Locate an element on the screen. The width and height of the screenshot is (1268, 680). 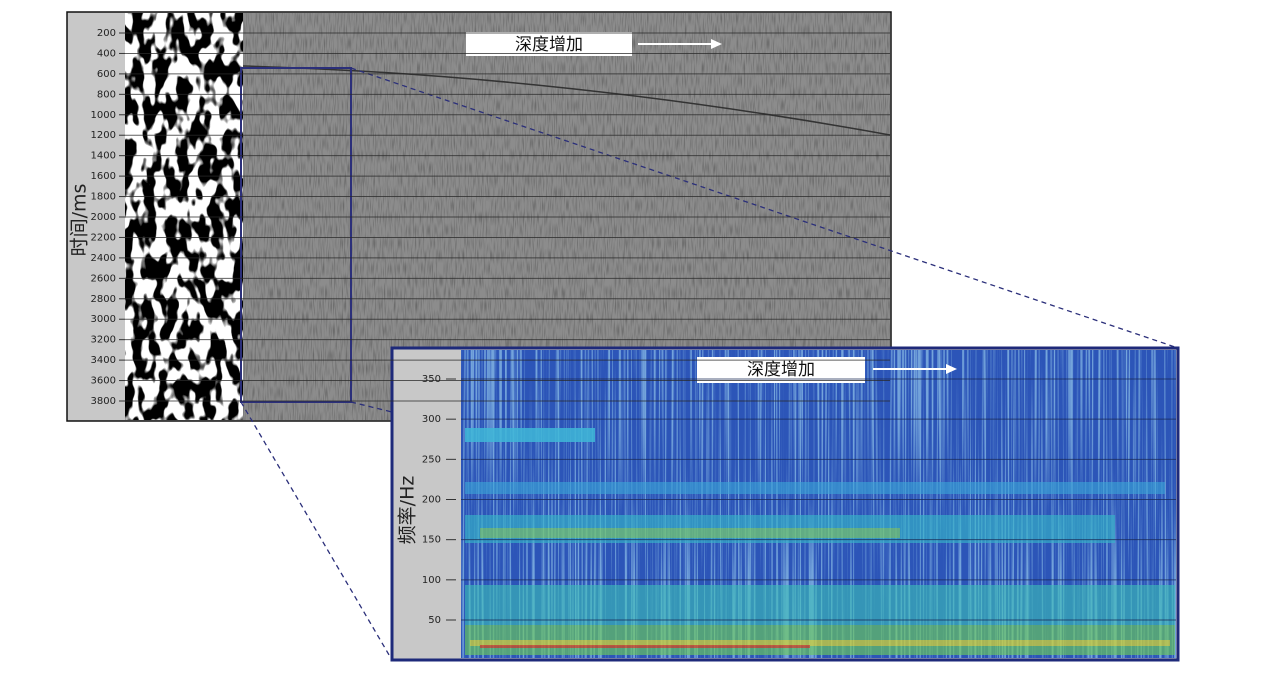
y-tick-label: 3400 is located at coordinates (103, 360).